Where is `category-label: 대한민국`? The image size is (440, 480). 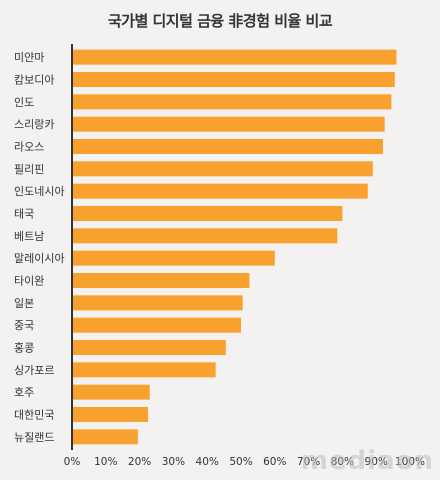
category-label: 대한민국 is located at coordinates (34, 415).